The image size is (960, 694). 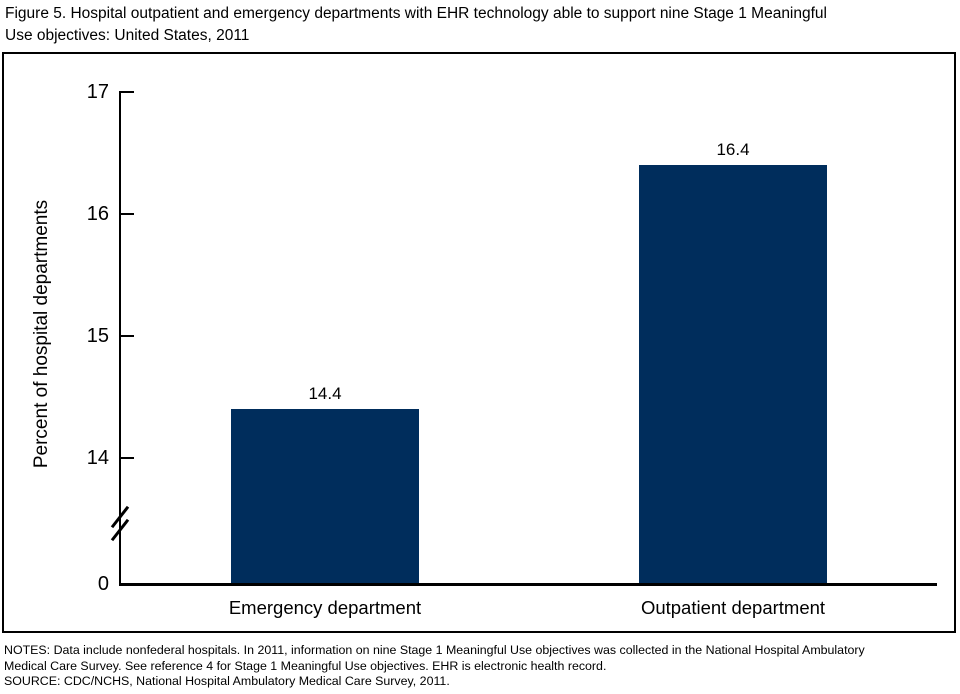 What do you see at coordinates (325, 496) in the screenshot?
I see `bar-emergency-department` at bounding box center [325, 496].